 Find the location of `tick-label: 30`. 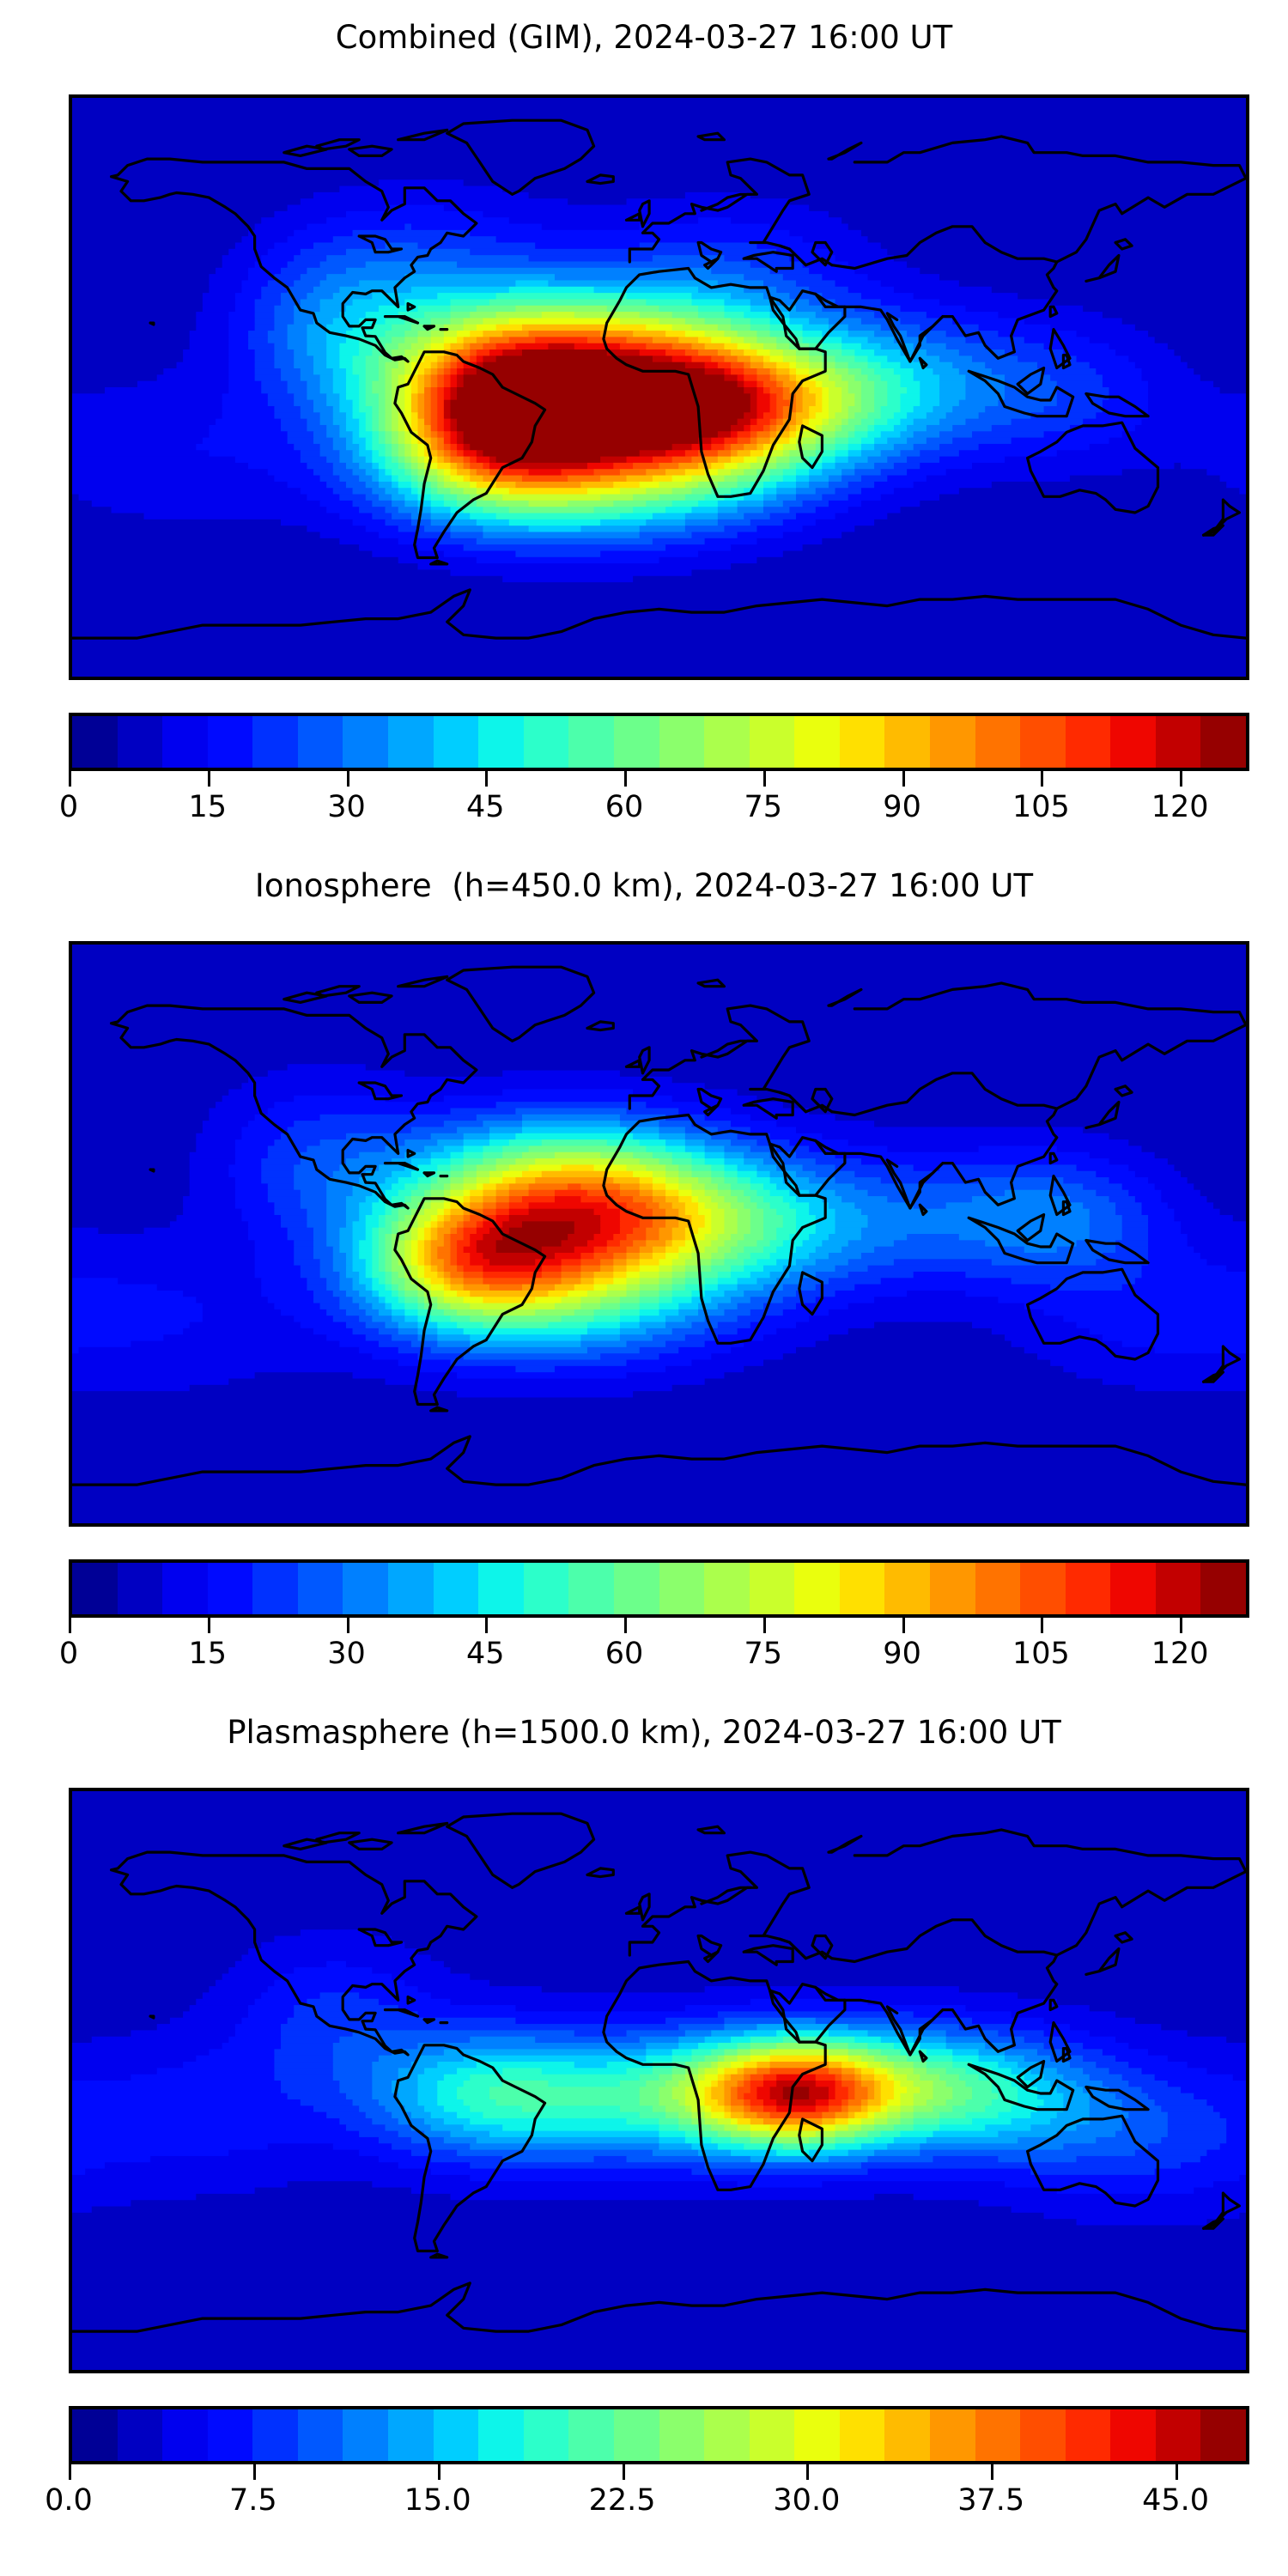

tick-label: 30 is located at coordinates (346, 1654).